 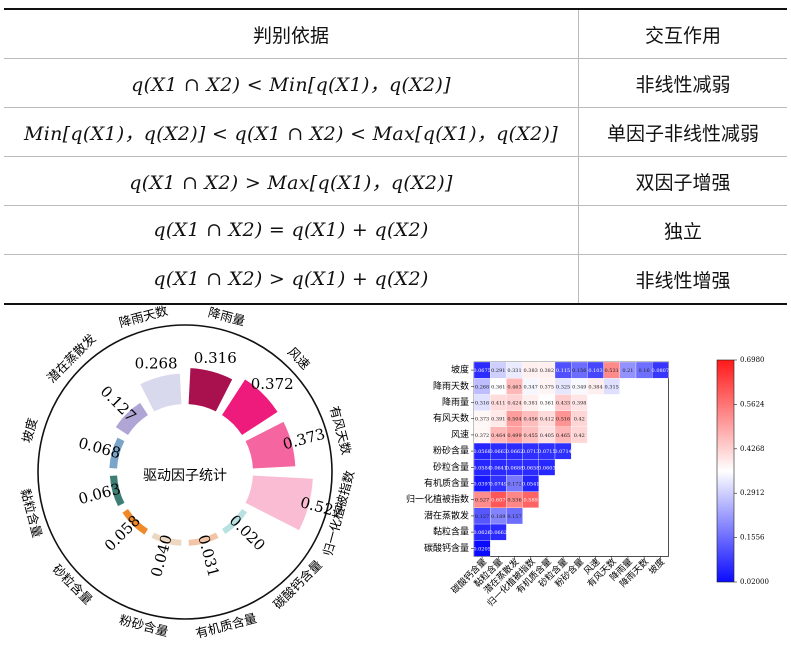 I want to click on heatmap-row-label: 黏粒含量, so click(x=451, y=532).